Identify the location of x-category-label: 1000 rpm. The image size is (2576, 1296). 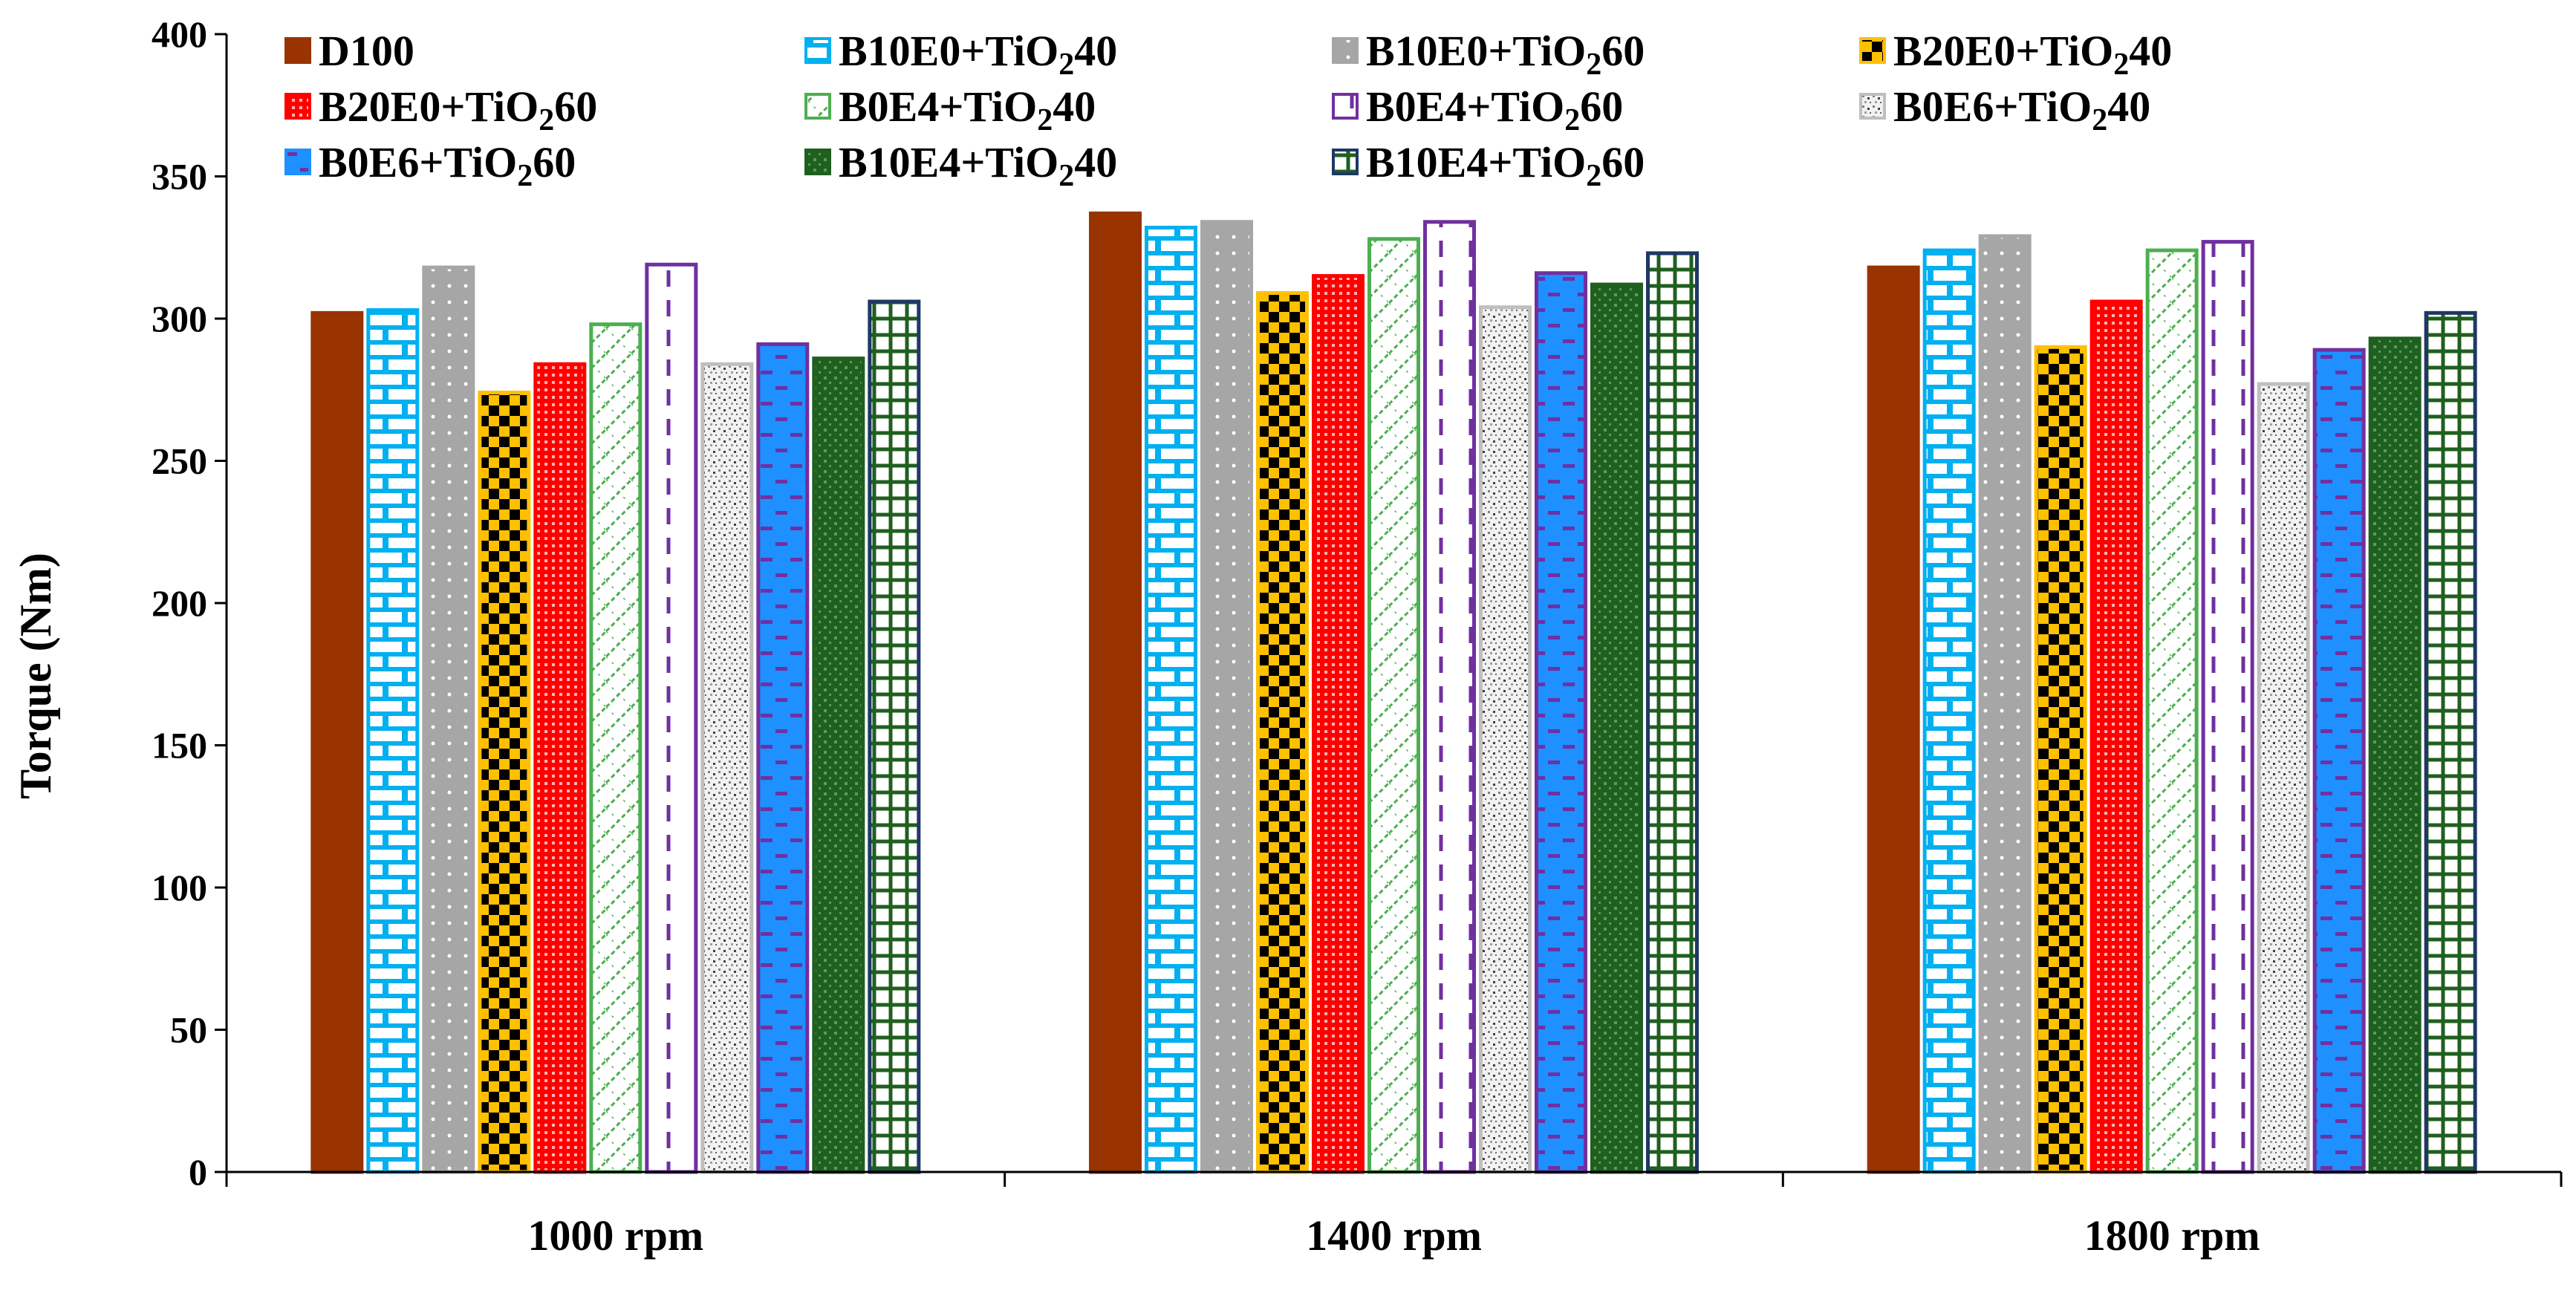
(615, 1235).